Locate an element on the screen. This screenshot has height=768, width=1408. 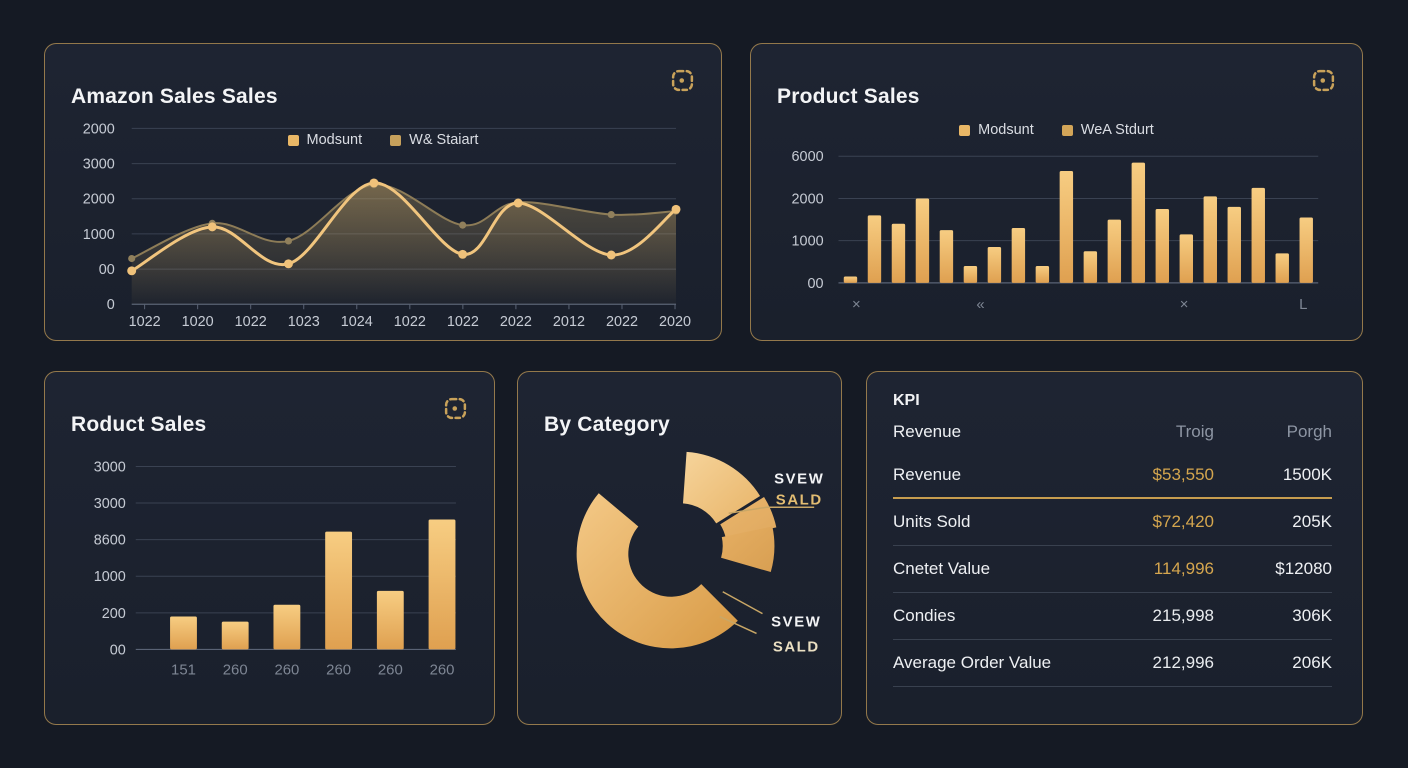
panel-title: Amazon Sales Sales is located at coordinates (174, 97).